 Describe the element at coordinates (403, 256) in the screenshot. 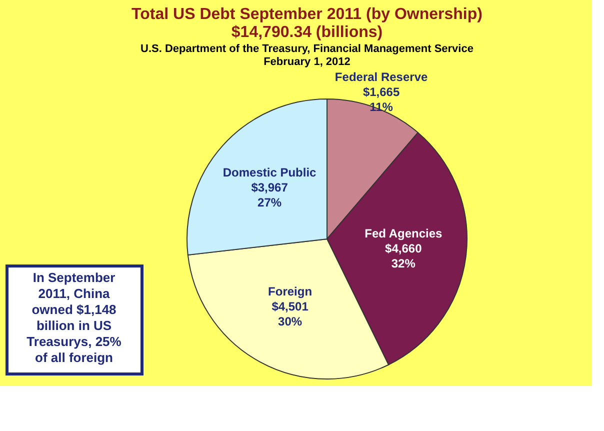

I see `data-label: $4,660 32%` at that location.